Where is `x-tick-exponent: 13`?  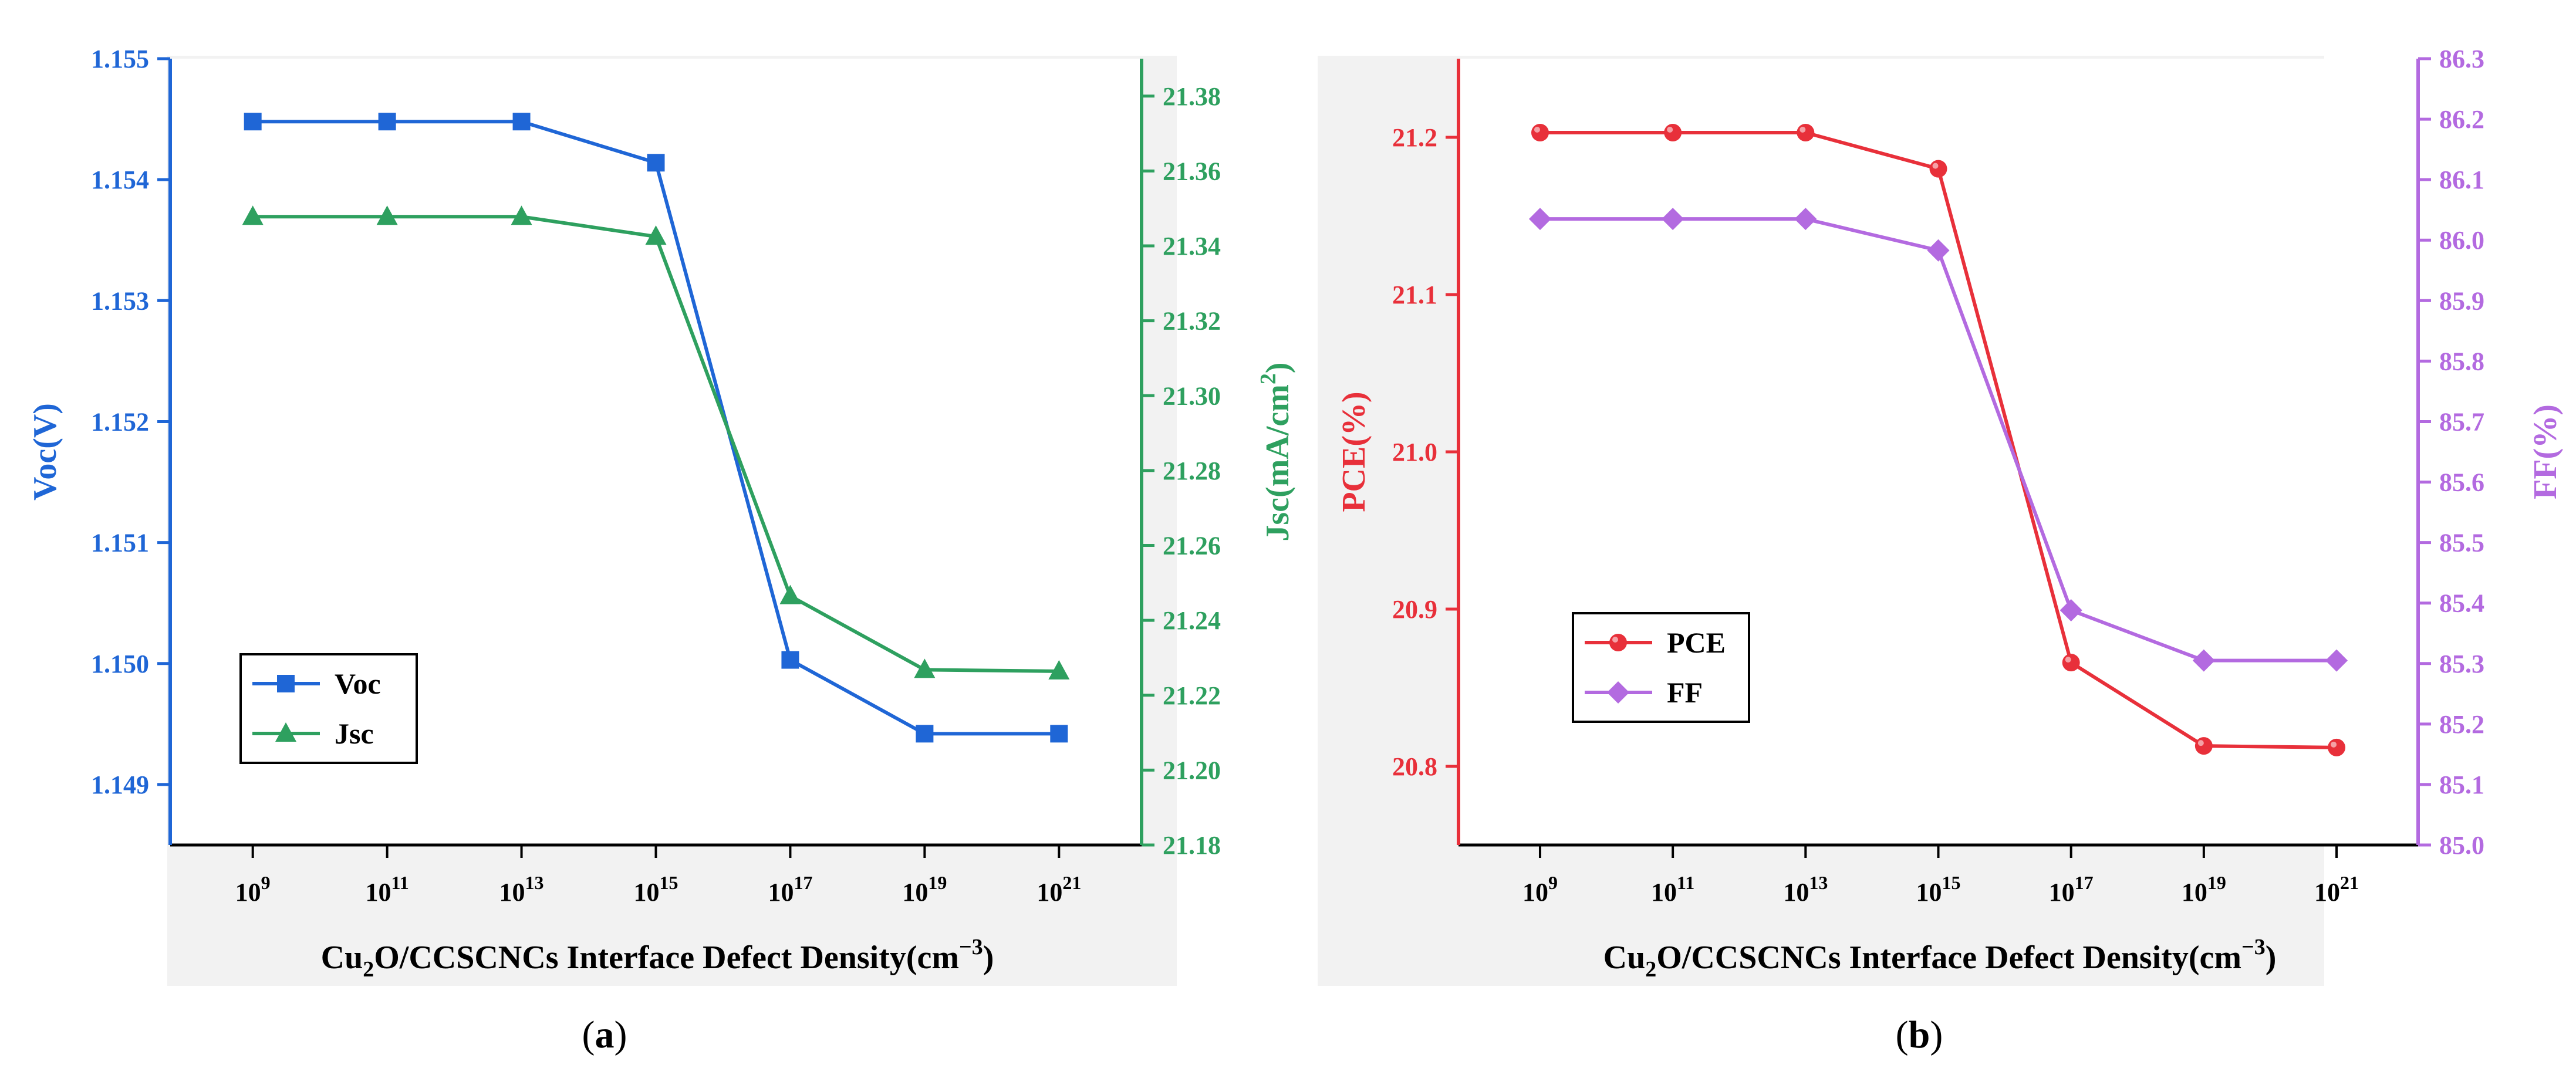 x-tick-exponent: 13 is located at coordinates (1818, 882).